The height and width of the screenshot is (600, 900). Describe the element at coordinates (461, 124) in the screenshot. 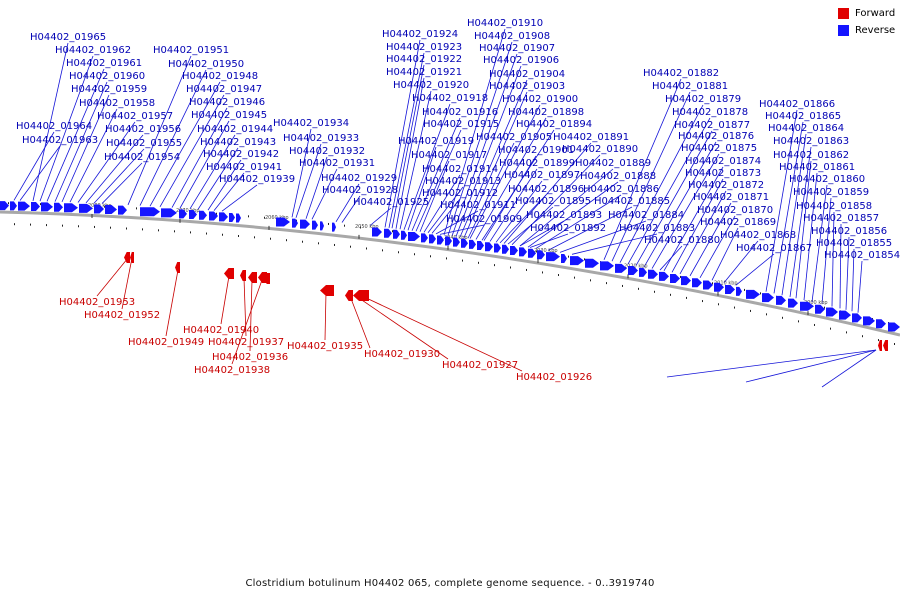

I see `reverse-gene-label: H04402_01915` at that location.